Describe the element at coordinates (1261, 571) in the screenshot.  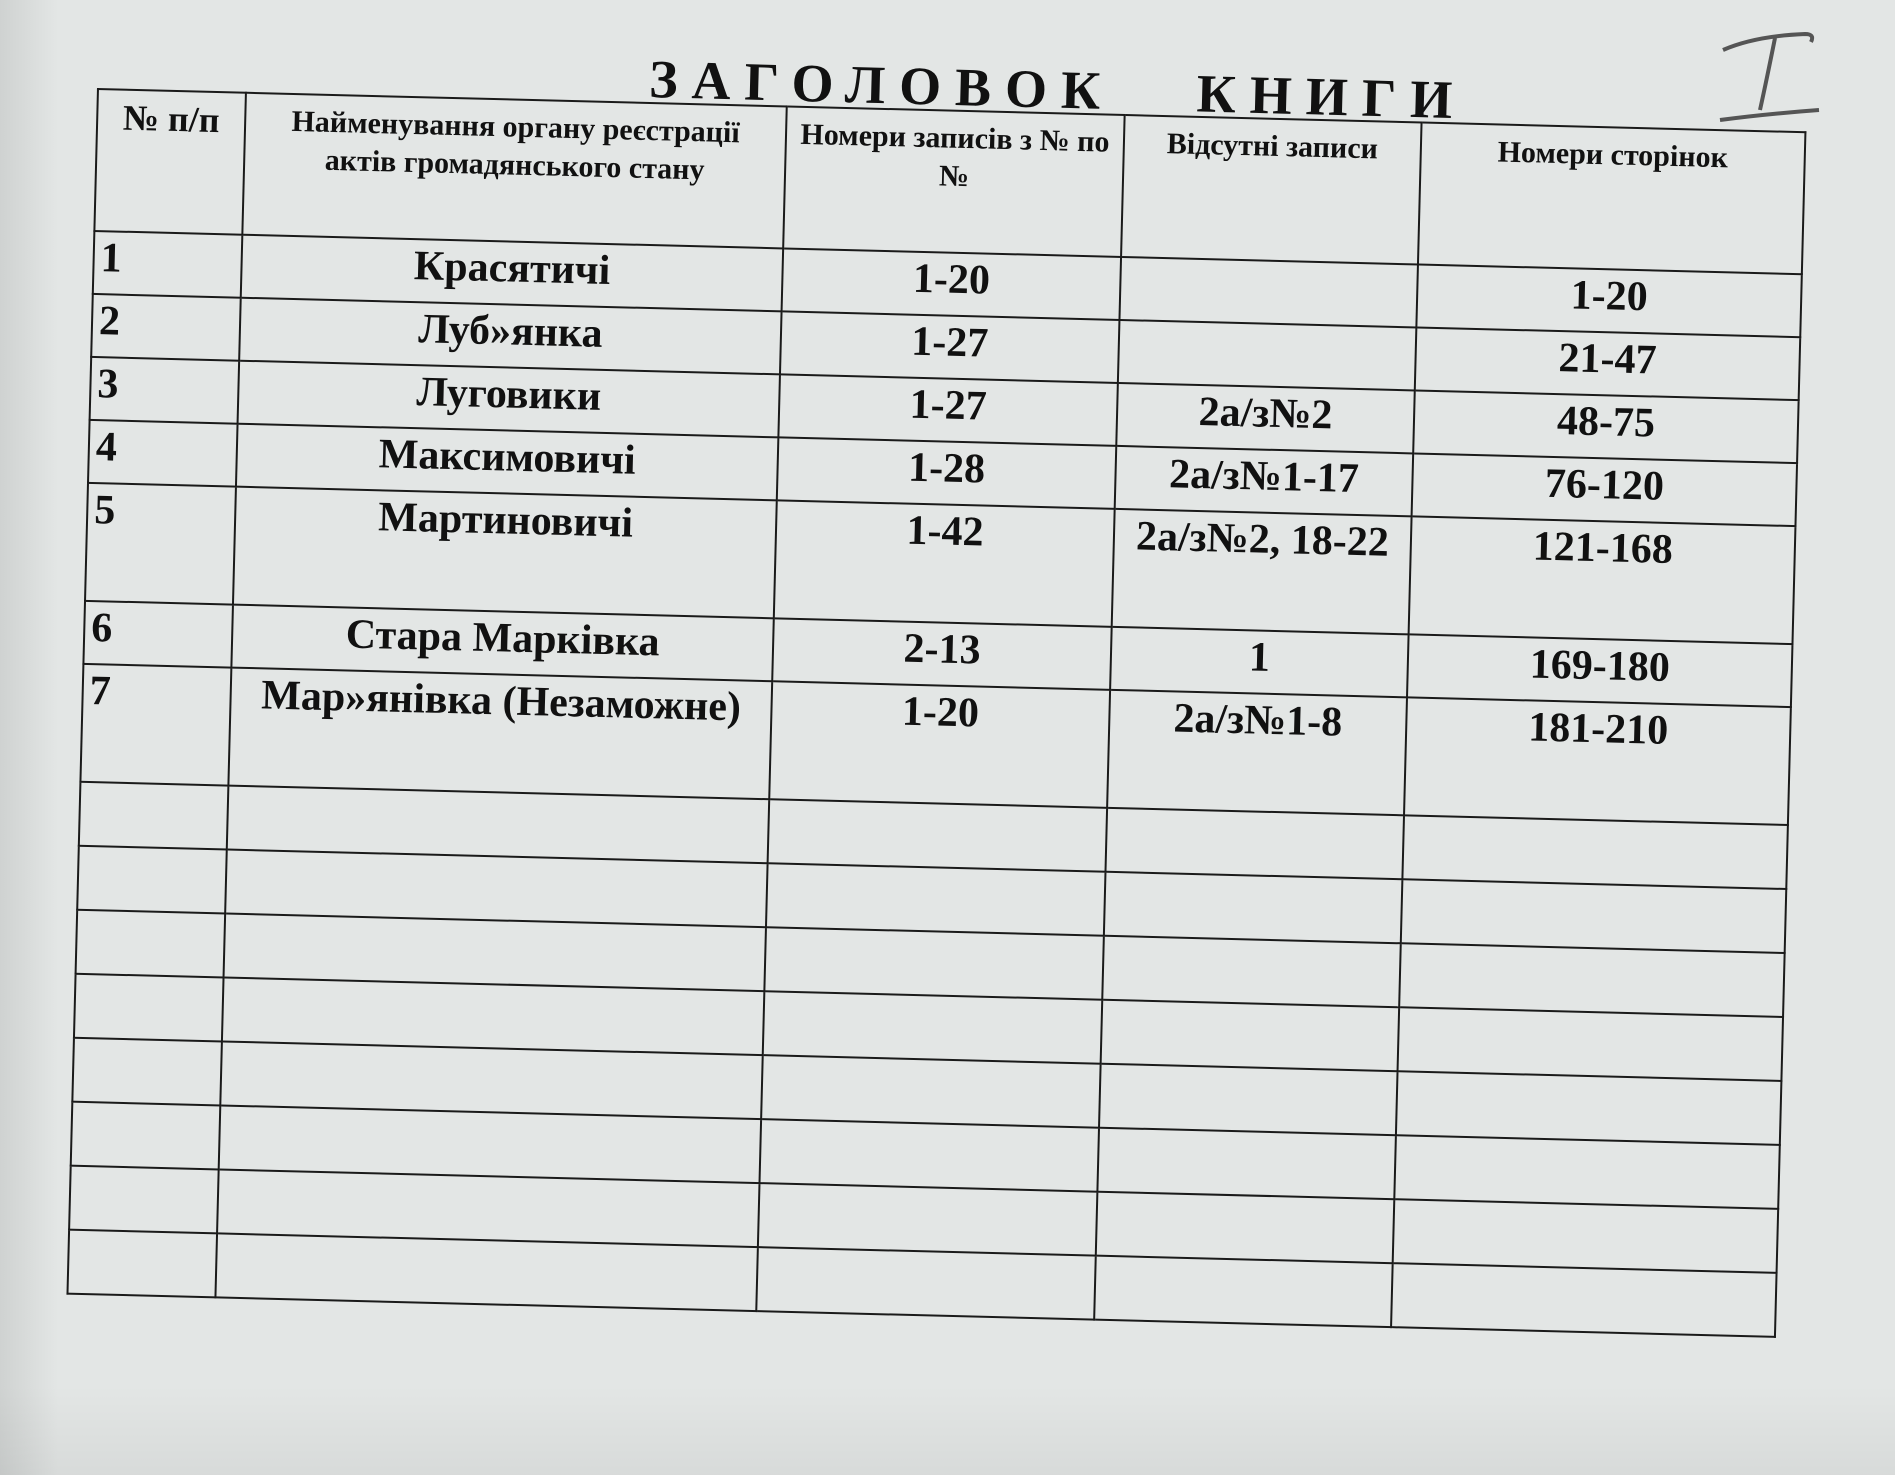
I see `cell-missing: 2а/з№2, 18-22` at that location.